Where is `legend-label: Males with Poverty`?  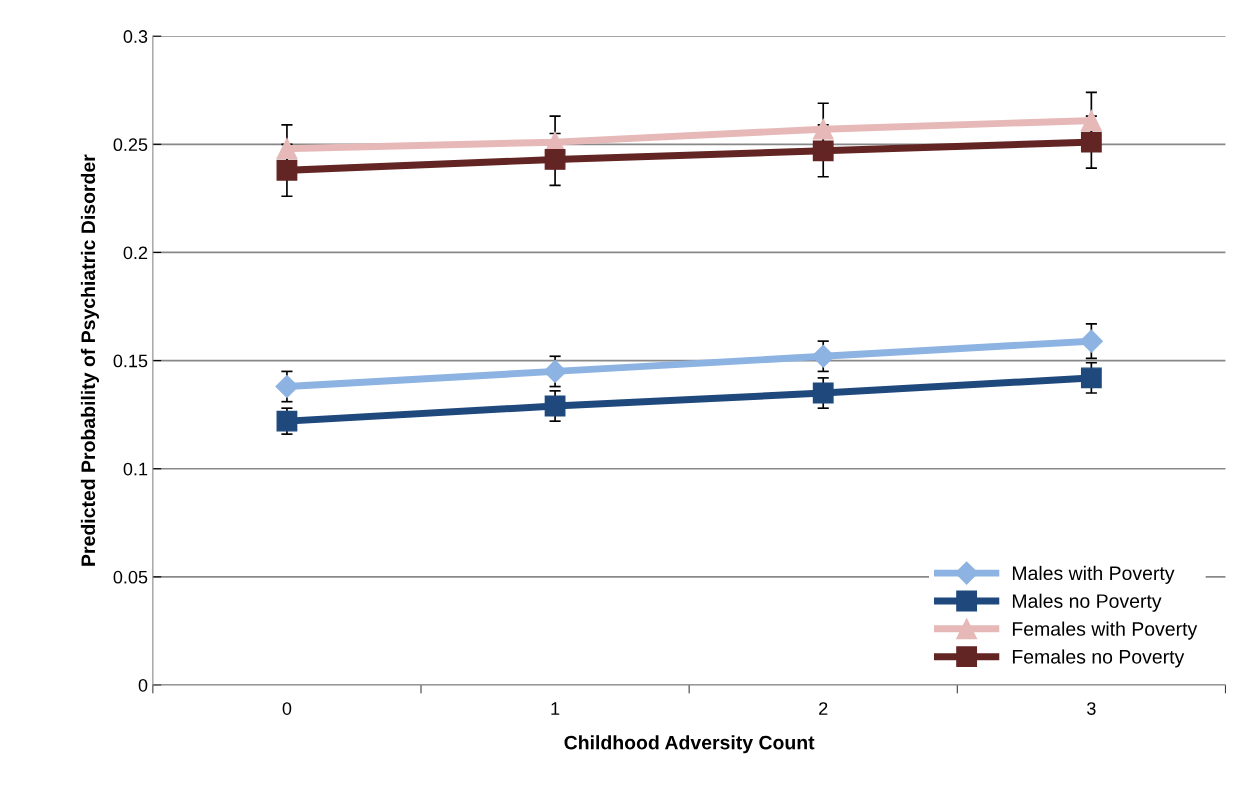
legend-label: Males with Poverty is located at coordinates (1093, 574).